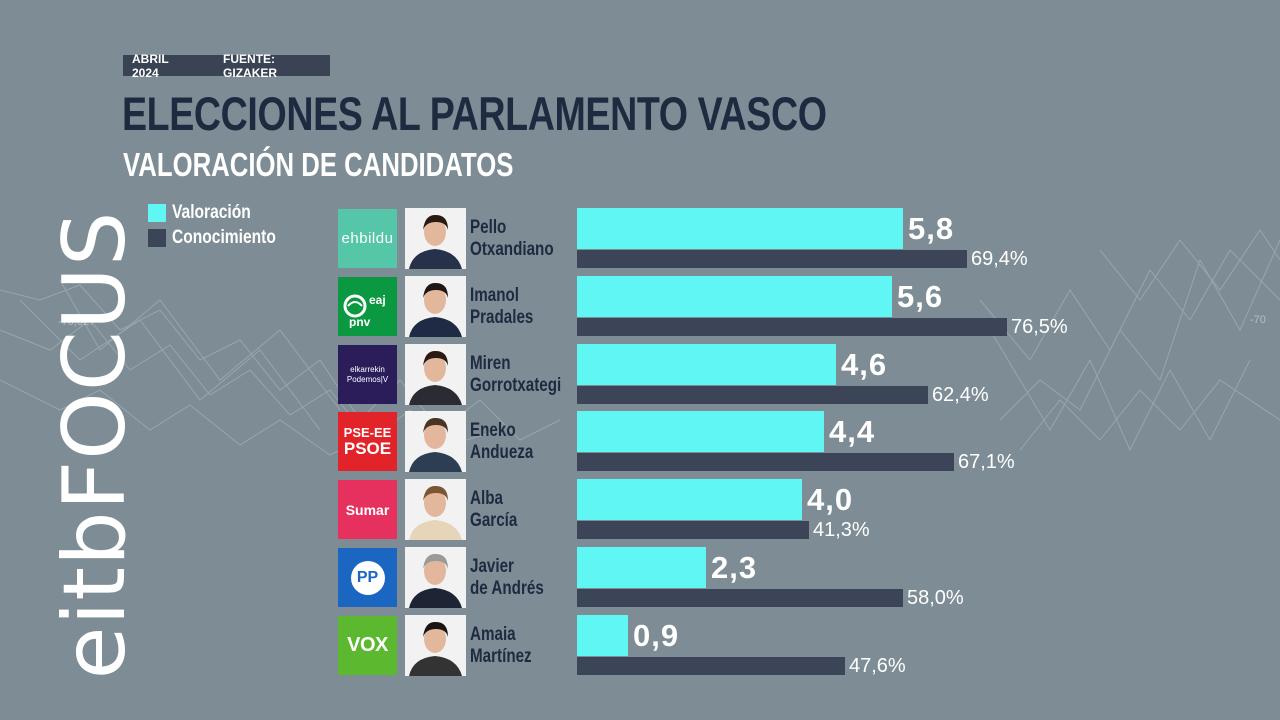  Describe the element at coordinates (157, 237) in the screenshot. I see `legend-swatch-conocimiento` at that location.